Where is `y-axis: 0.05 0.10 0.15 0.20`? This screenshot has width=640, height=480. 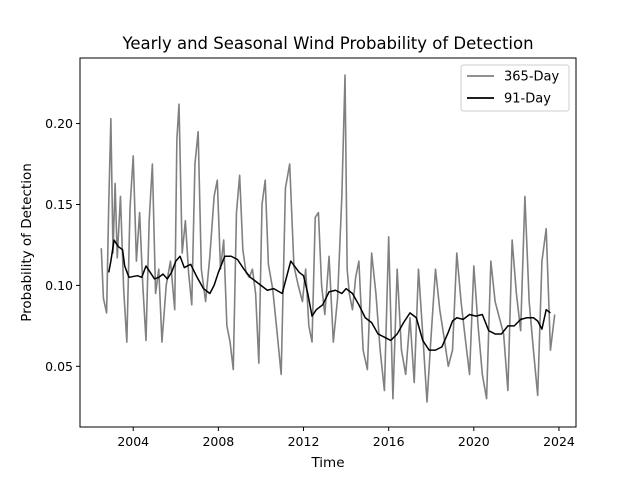 y-axis: 0.05 0.10 0.15 0.20 is located at coordinates (62, 245).